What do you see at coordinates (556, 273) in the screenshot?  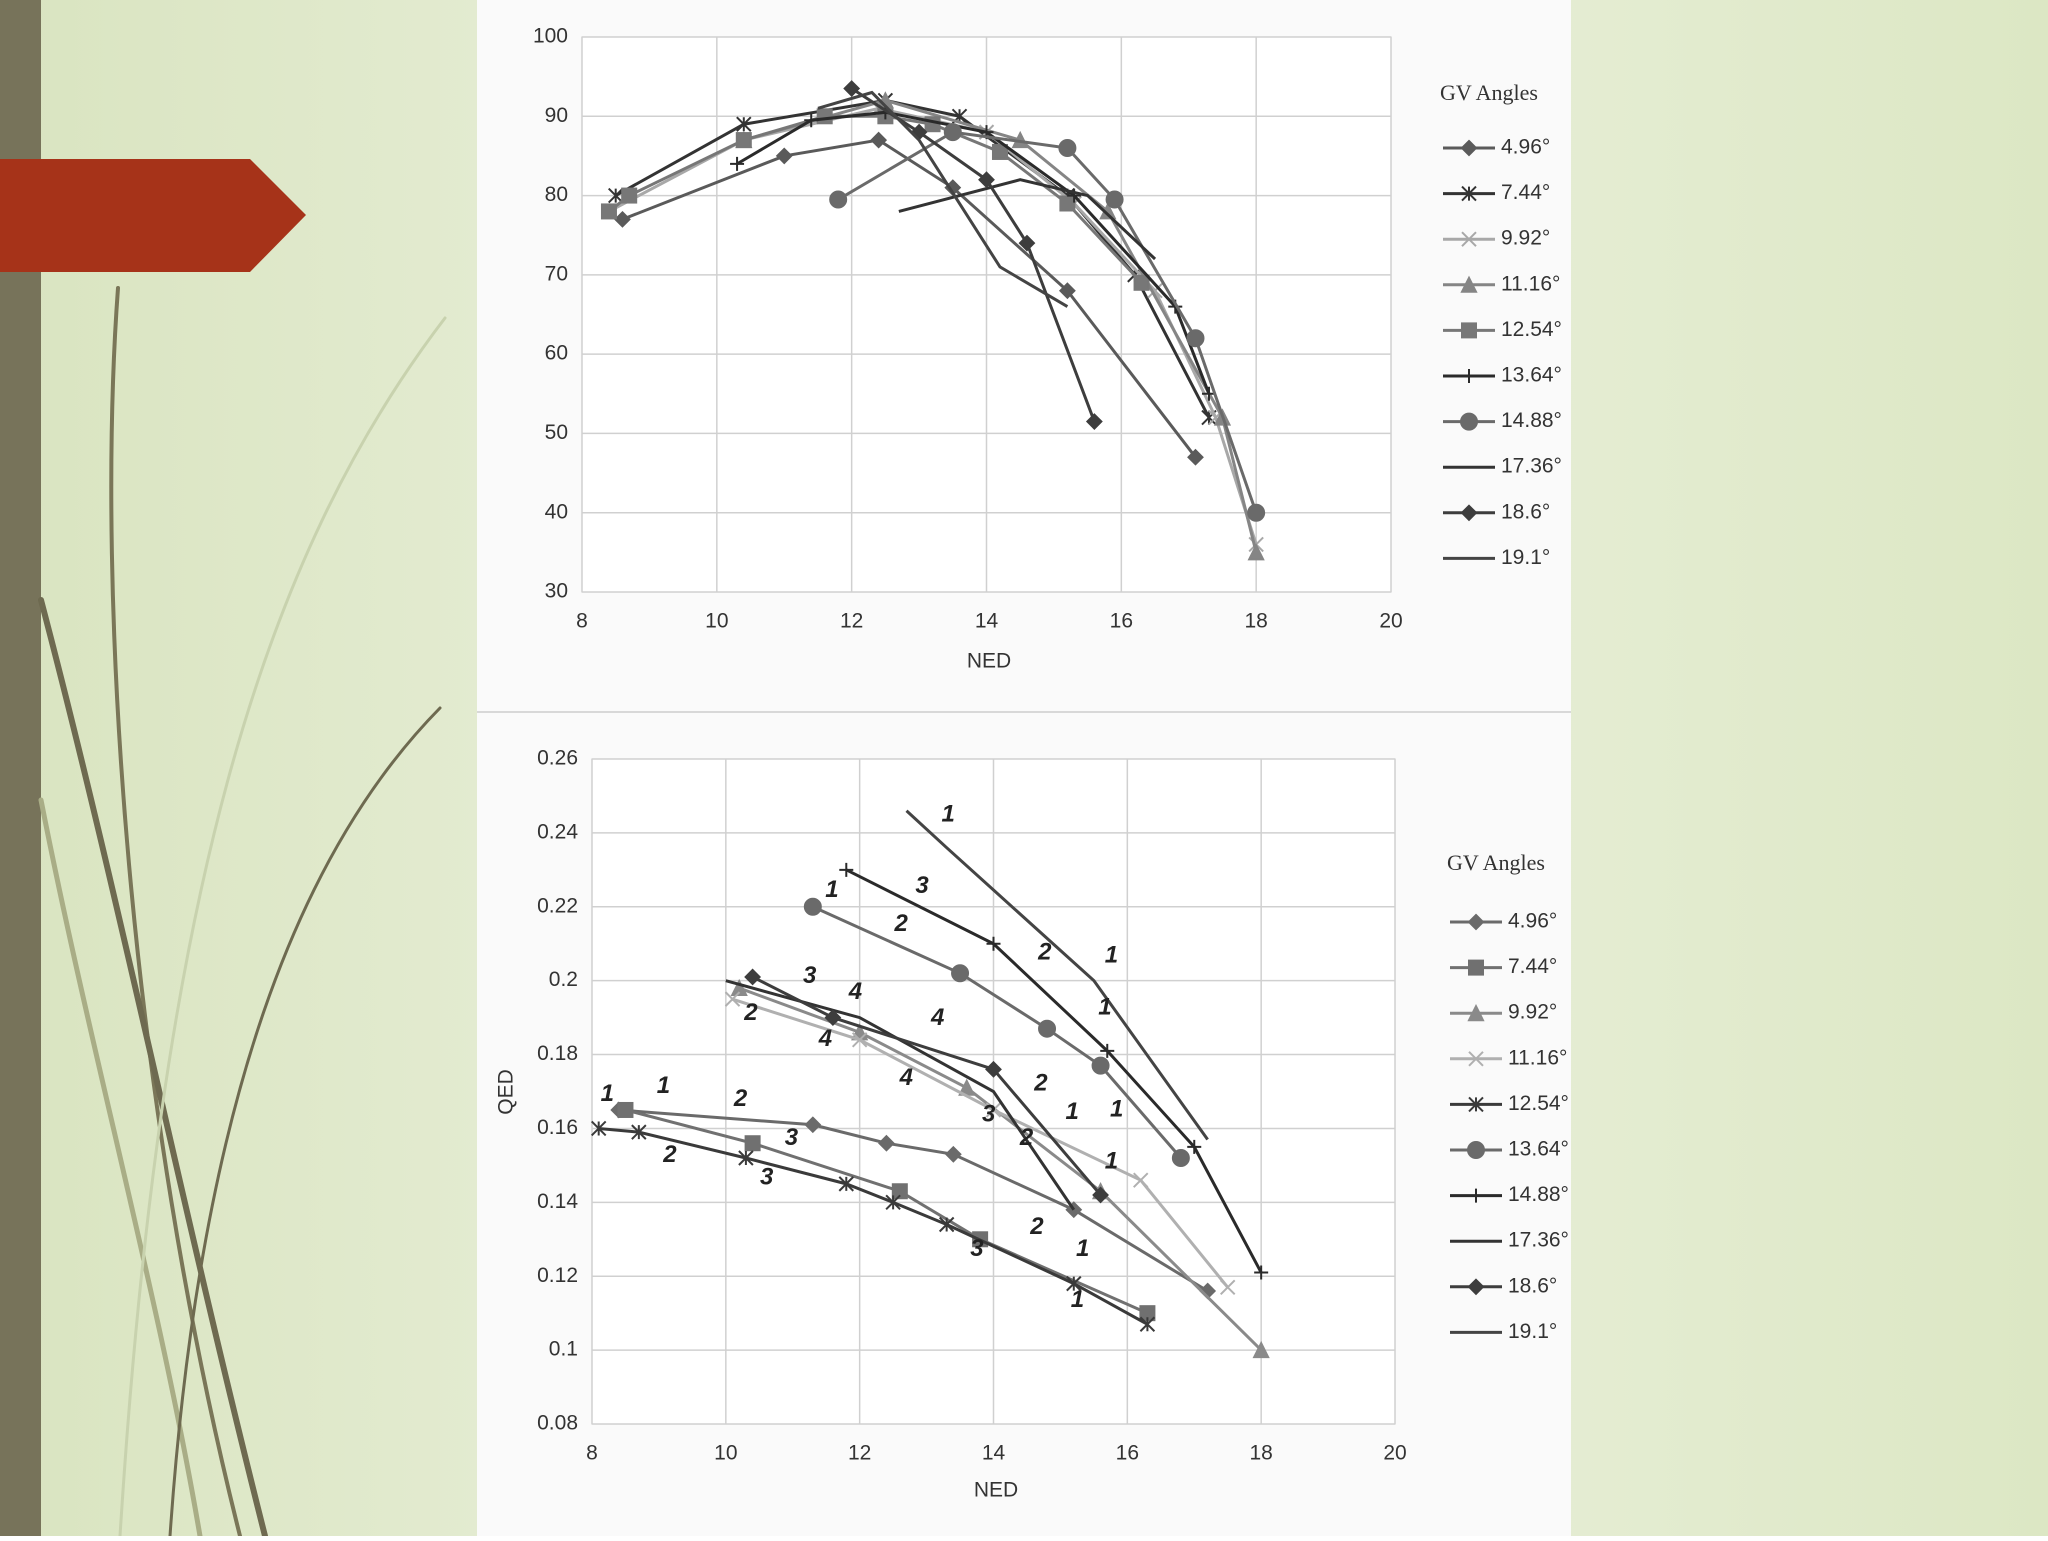 I see `y-tick-label: 70` at bounding box center [556, 273].